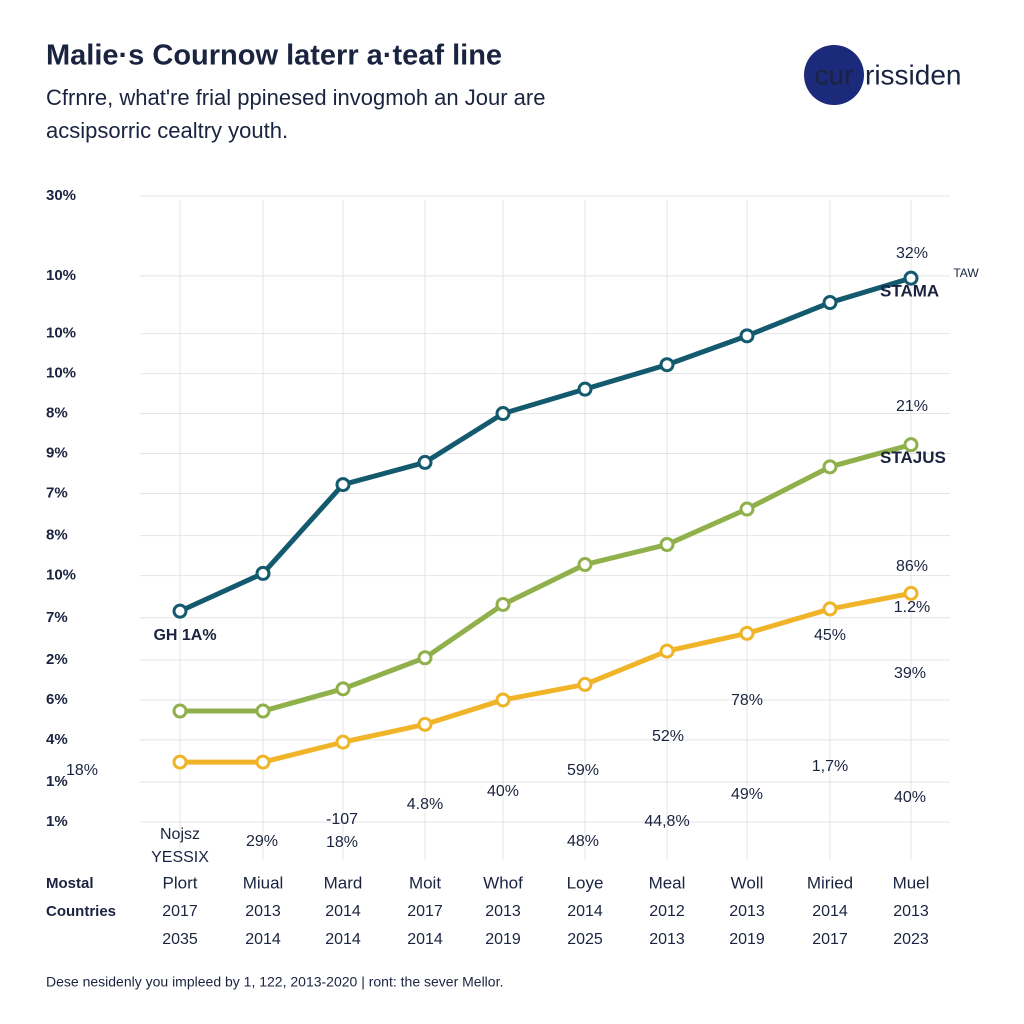  I want to click on y-tick-label: 6%, so click(57, 699).